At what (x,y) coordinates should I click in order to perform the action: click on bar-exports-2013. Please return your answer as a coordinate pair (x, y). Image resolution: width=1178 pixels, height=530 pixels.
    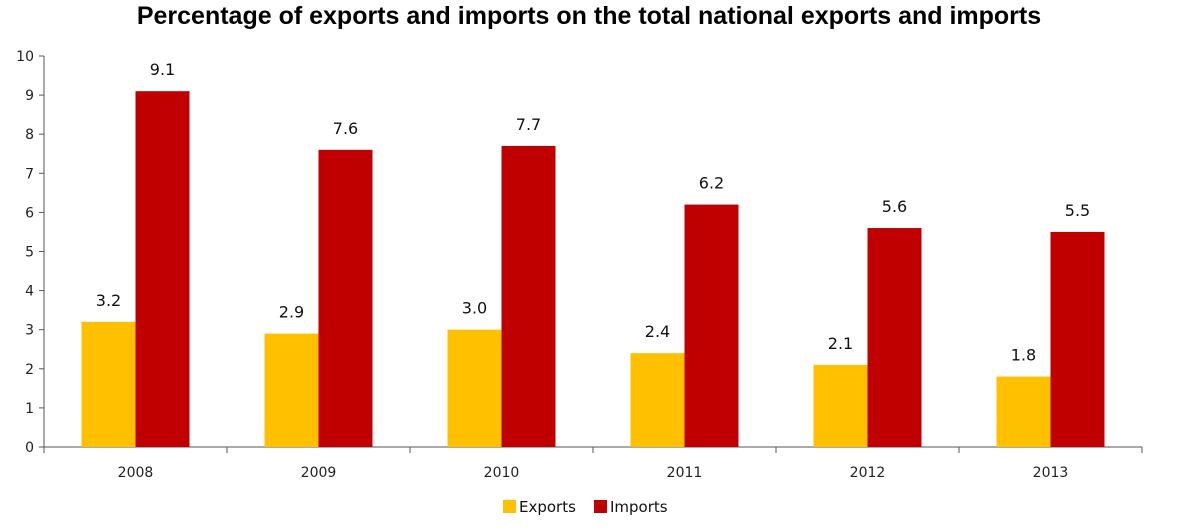
    Looking at the image, I should click on (1023, 411).